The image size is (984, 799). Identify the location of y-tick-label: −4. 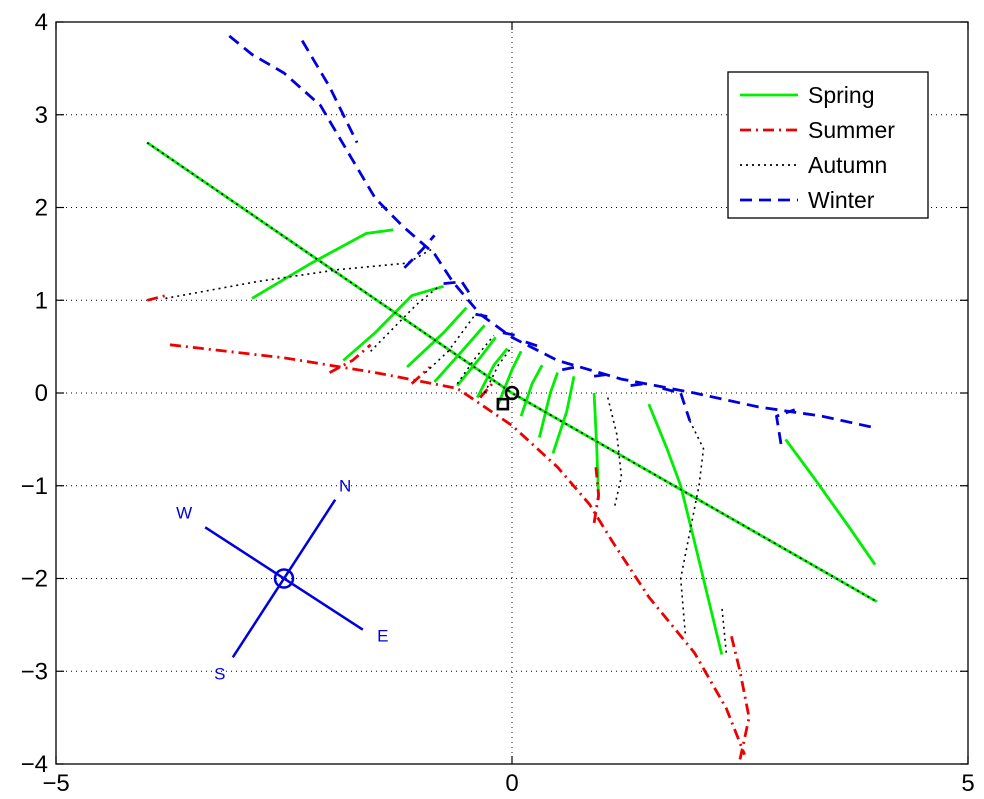
(34, 764).